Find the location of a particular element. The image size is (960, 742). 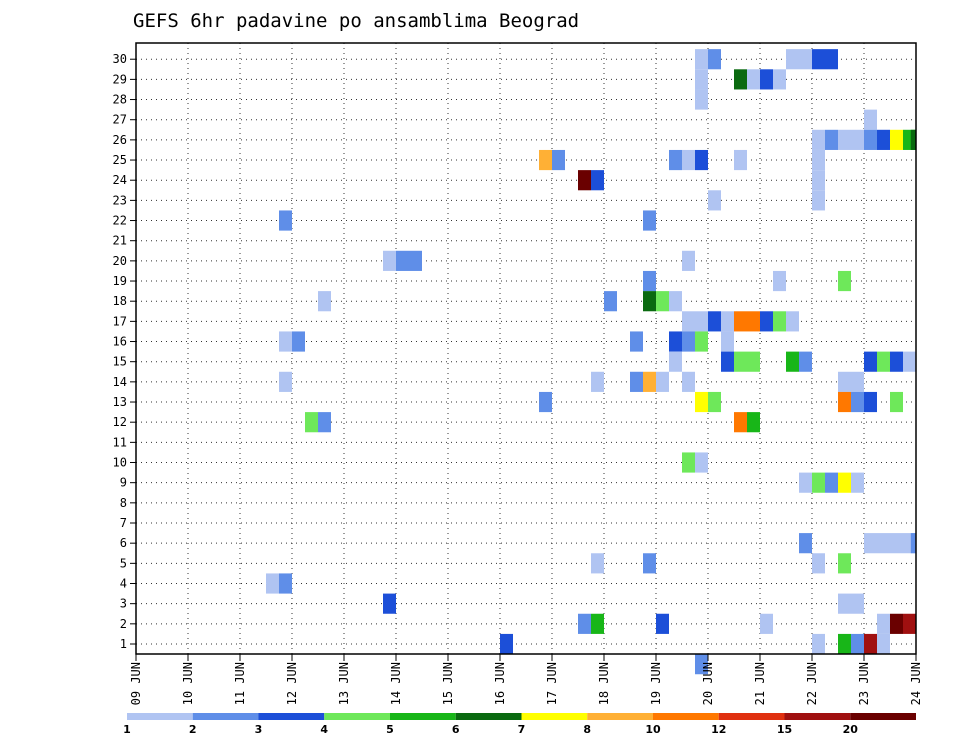

x-tick-label: 19 JUN is located at coordinates (656, 683).